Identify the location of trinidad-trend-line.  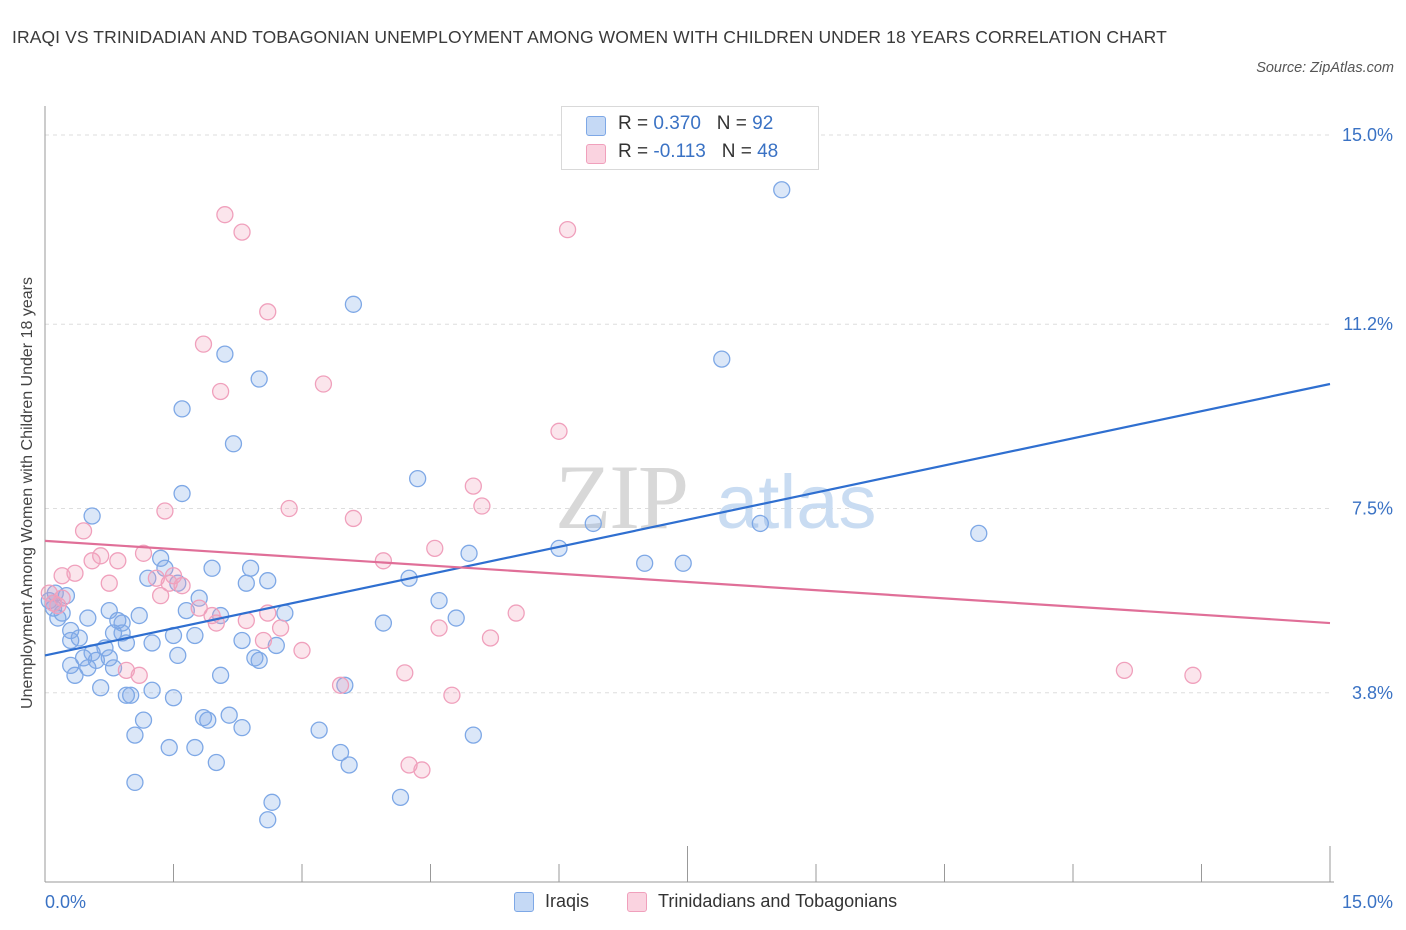
(687, 582).